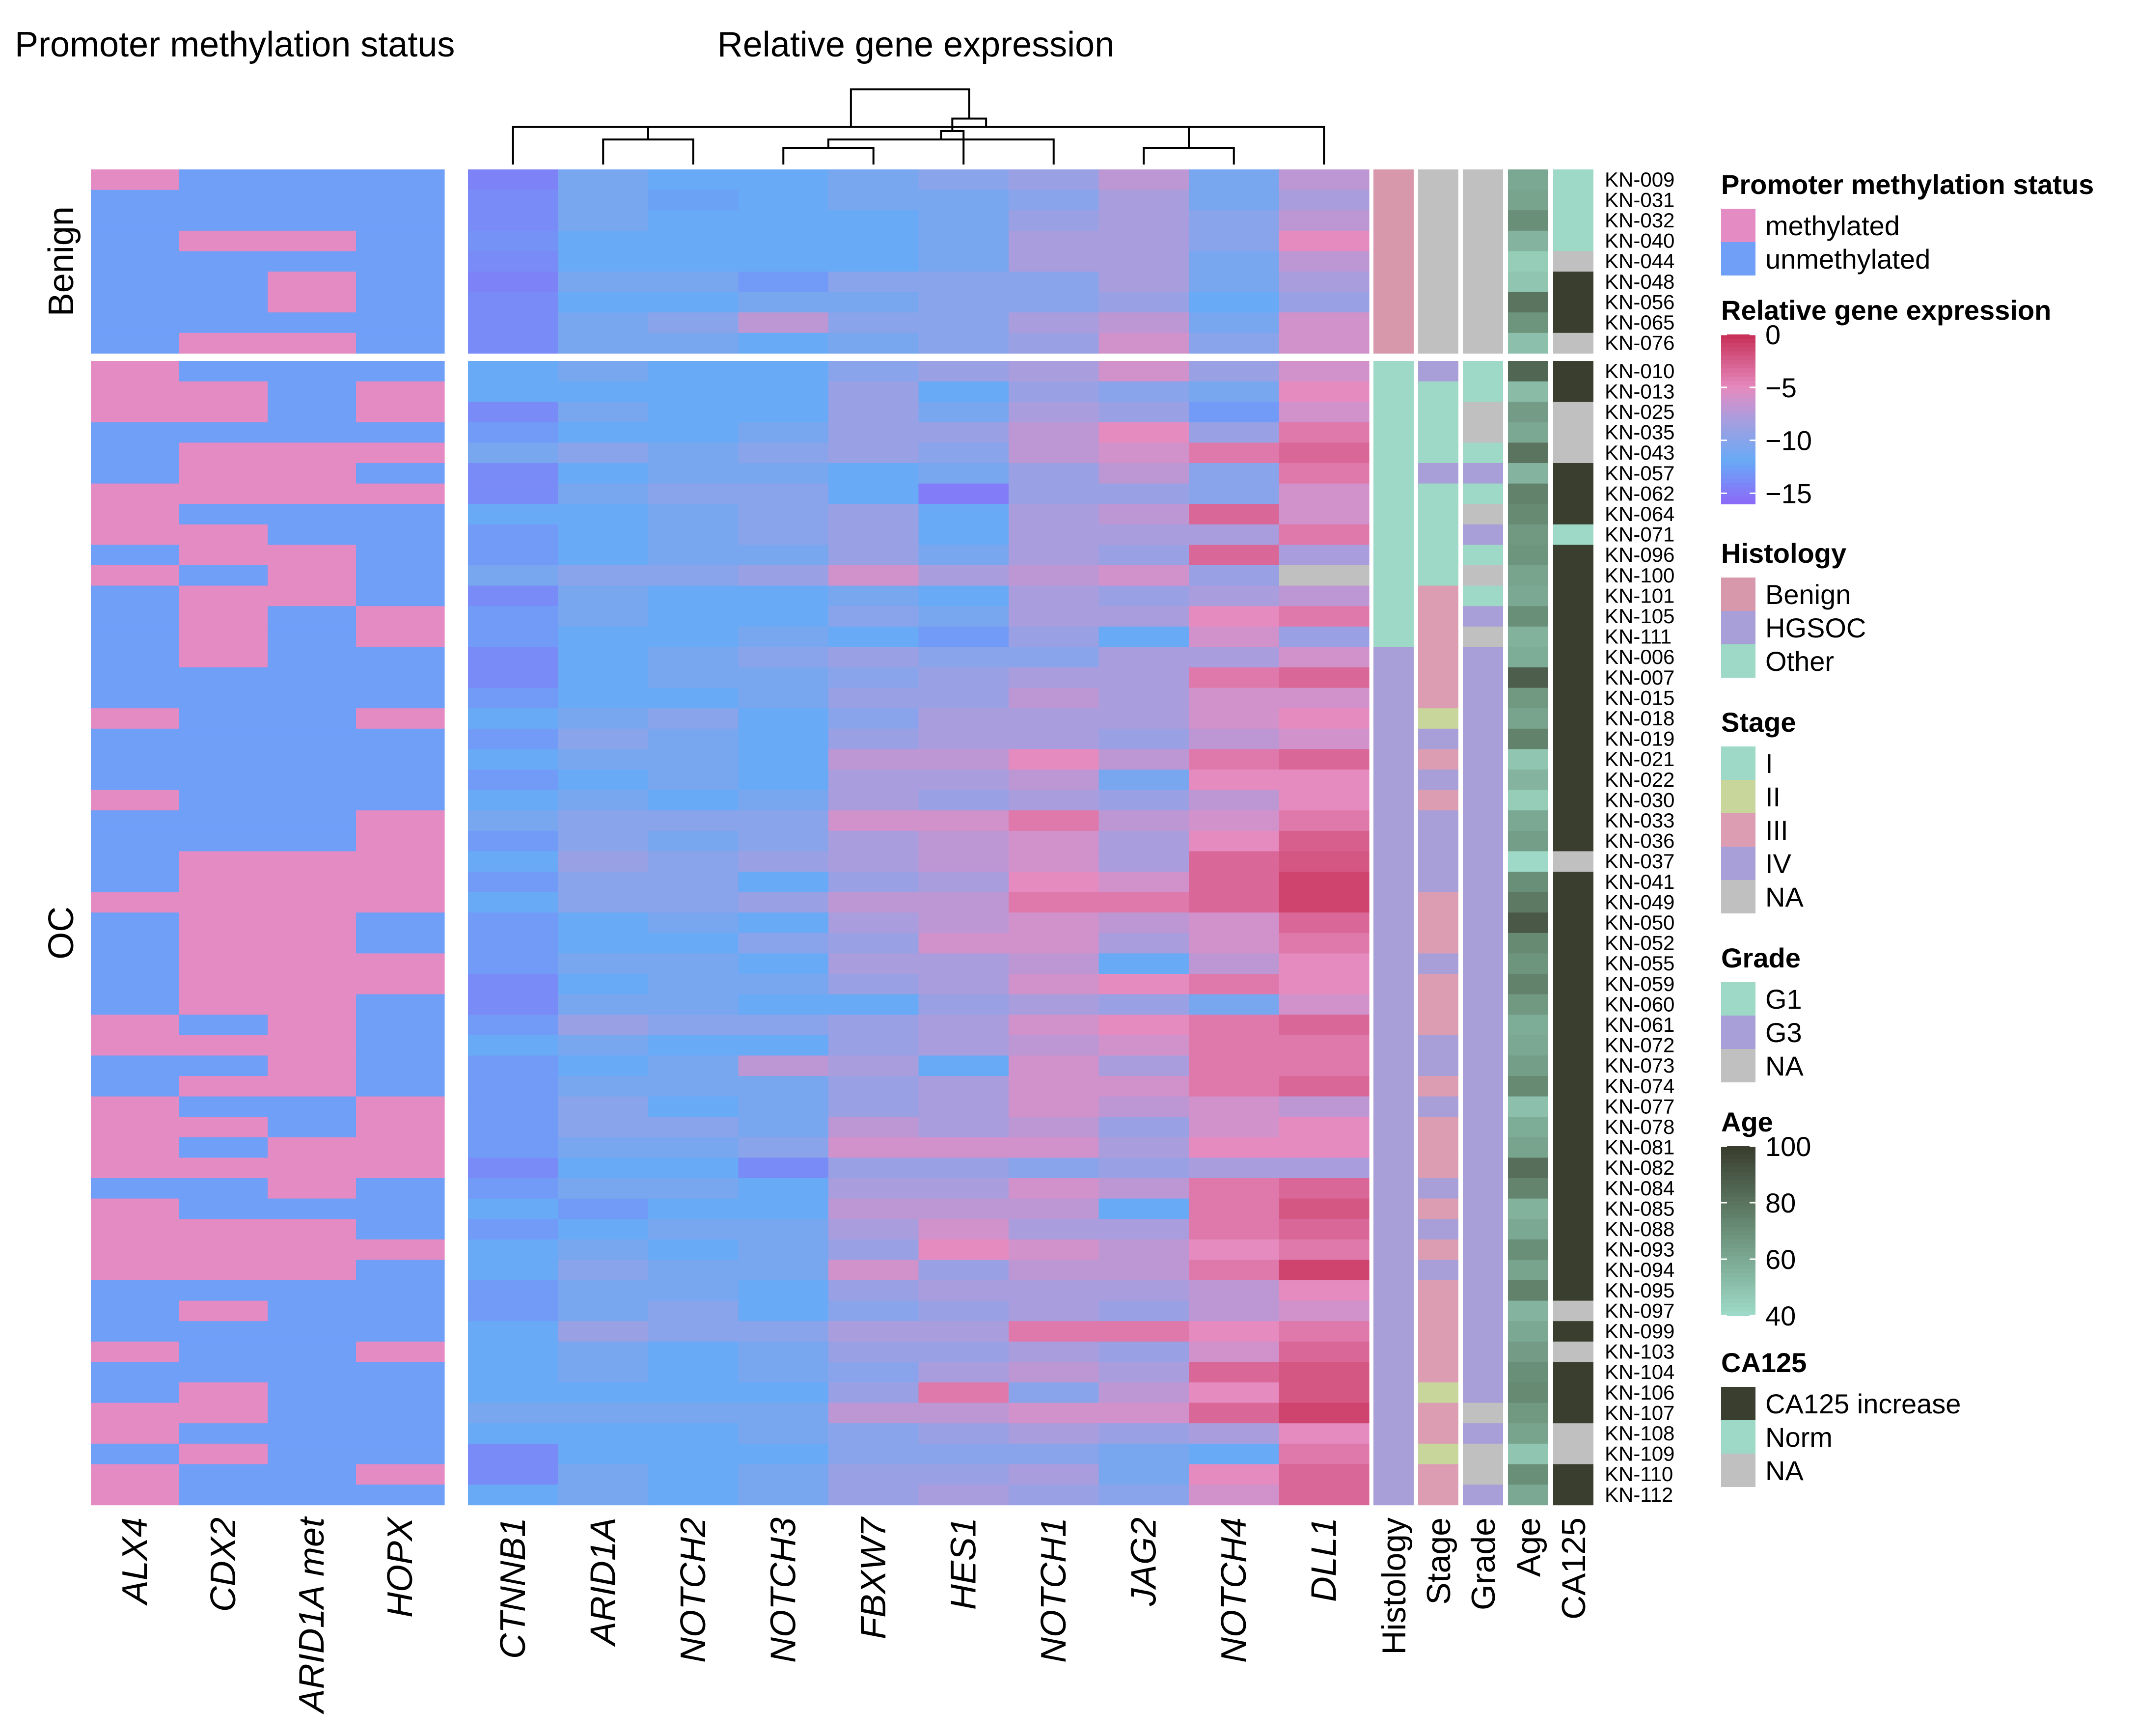 This screenshot has height=1736, width=2138. What do you see at coordinates (1189, 156) in the screenshot?
I see `dendrogram-branch` at bounding box center [1189, 156].